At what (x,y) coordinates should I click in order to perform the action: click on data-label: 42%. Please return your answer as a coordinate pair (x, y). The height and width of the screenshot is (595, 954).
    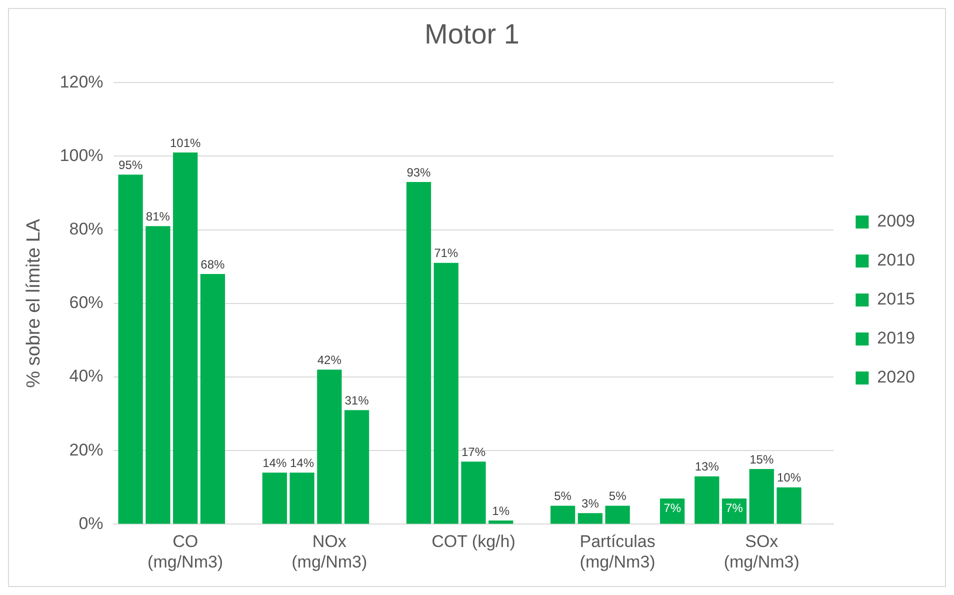
    Looking at the image, I should click on (329, 359).